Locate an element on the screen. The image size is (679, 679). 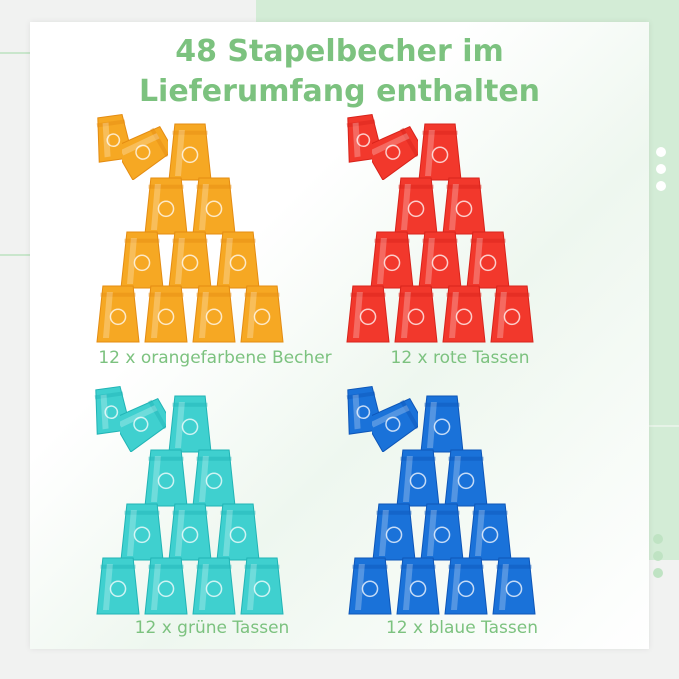
decor-dots-bottom is located at coordinates (658, 559).